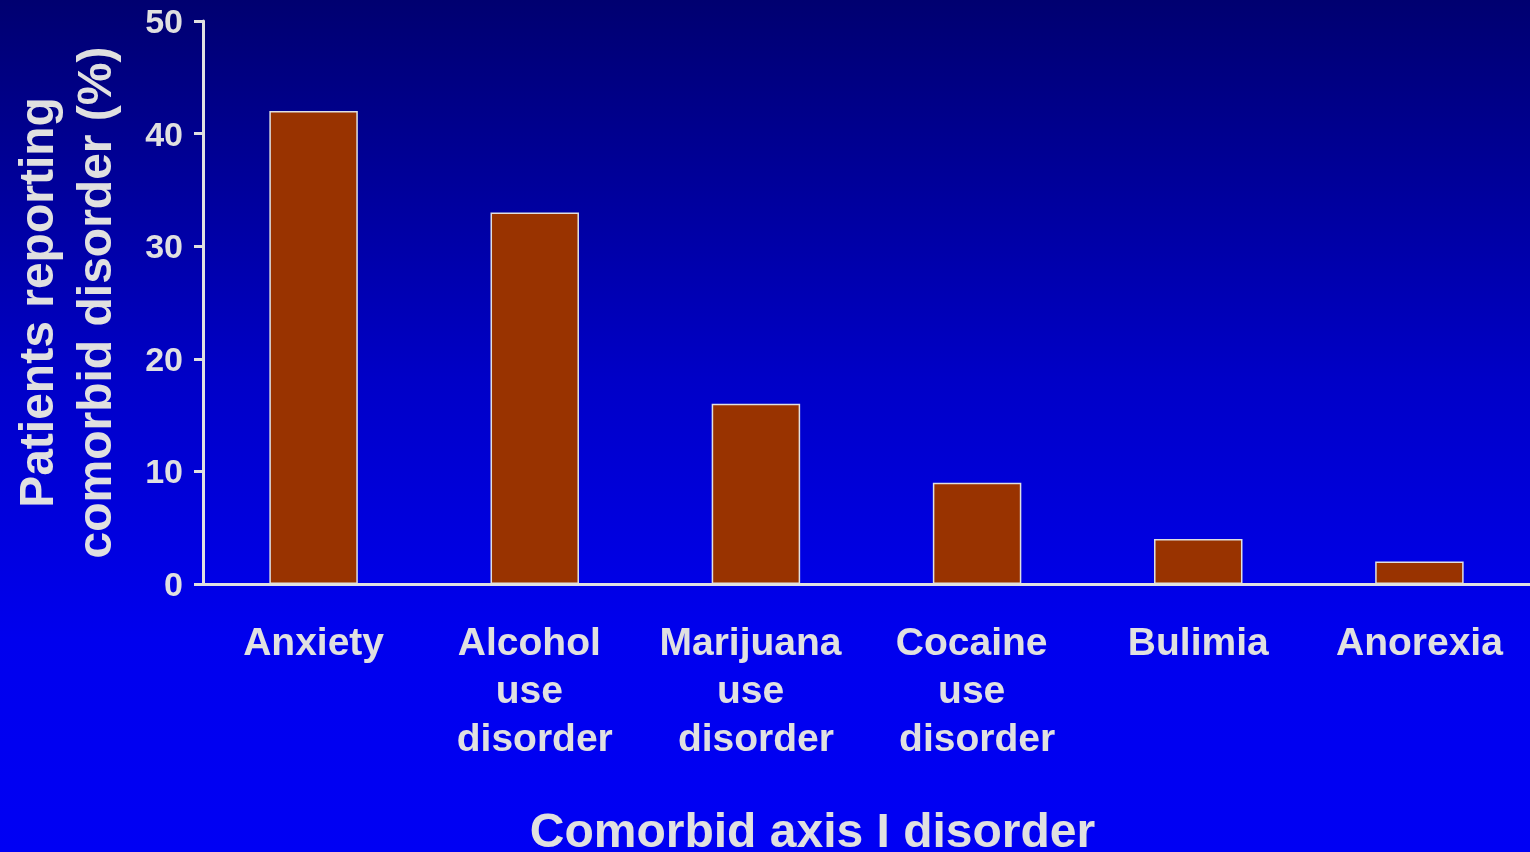 This screenshot has height=852, width=1530. Describe the element at coordinates (977, 689) in the screenshot. I see `x-tick-label: Cocaine use disorder` at that location.